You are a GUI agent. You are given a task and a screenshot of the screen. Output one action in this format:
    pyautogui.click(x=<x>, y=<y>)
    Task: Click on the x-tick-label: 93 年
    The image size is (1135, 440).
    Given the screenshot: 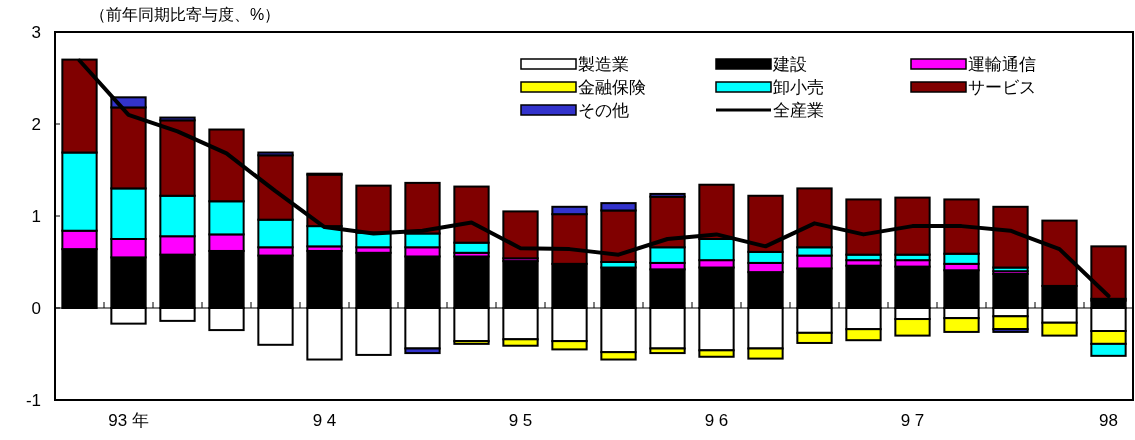 What is the action you would take?
    pyautogui.click(x=128, y=420)
    